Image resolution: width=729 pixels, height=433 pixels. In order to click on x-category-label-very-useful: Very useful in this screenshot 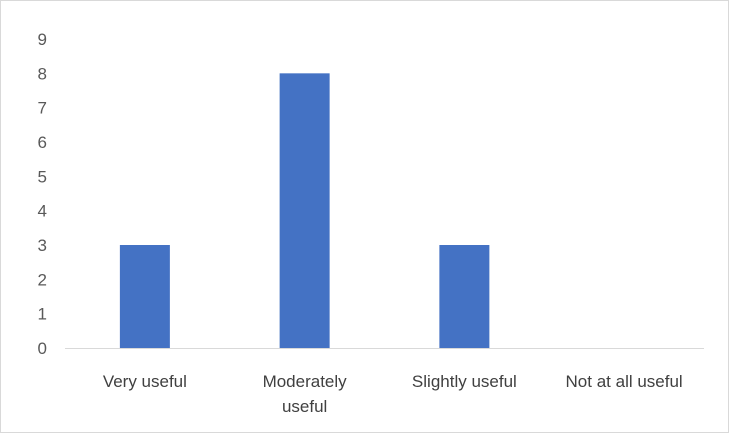, I will do `click(145, 381)`.